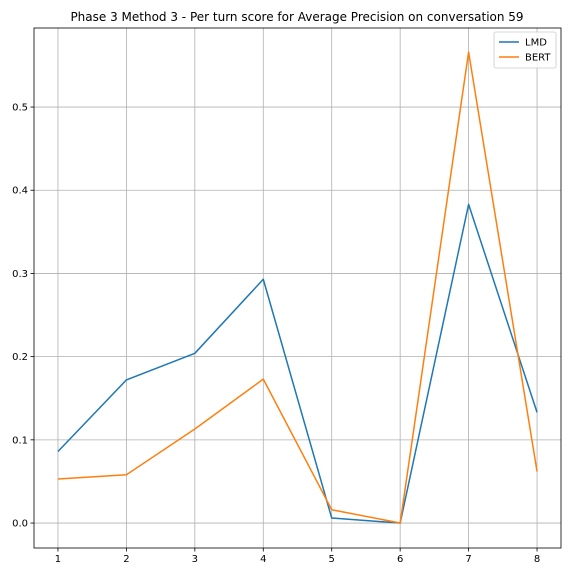 The width and height of the screenshot is (576, 580). I want to click on y-tick-label: 0.5, so click(20, 108).